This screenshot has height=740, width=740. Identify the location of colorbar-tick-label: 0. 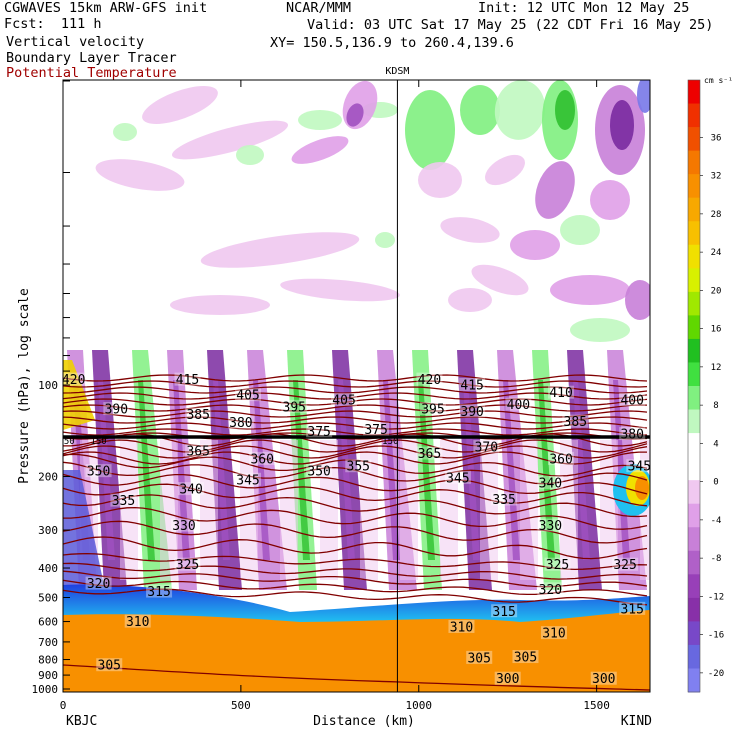
(715, 483).